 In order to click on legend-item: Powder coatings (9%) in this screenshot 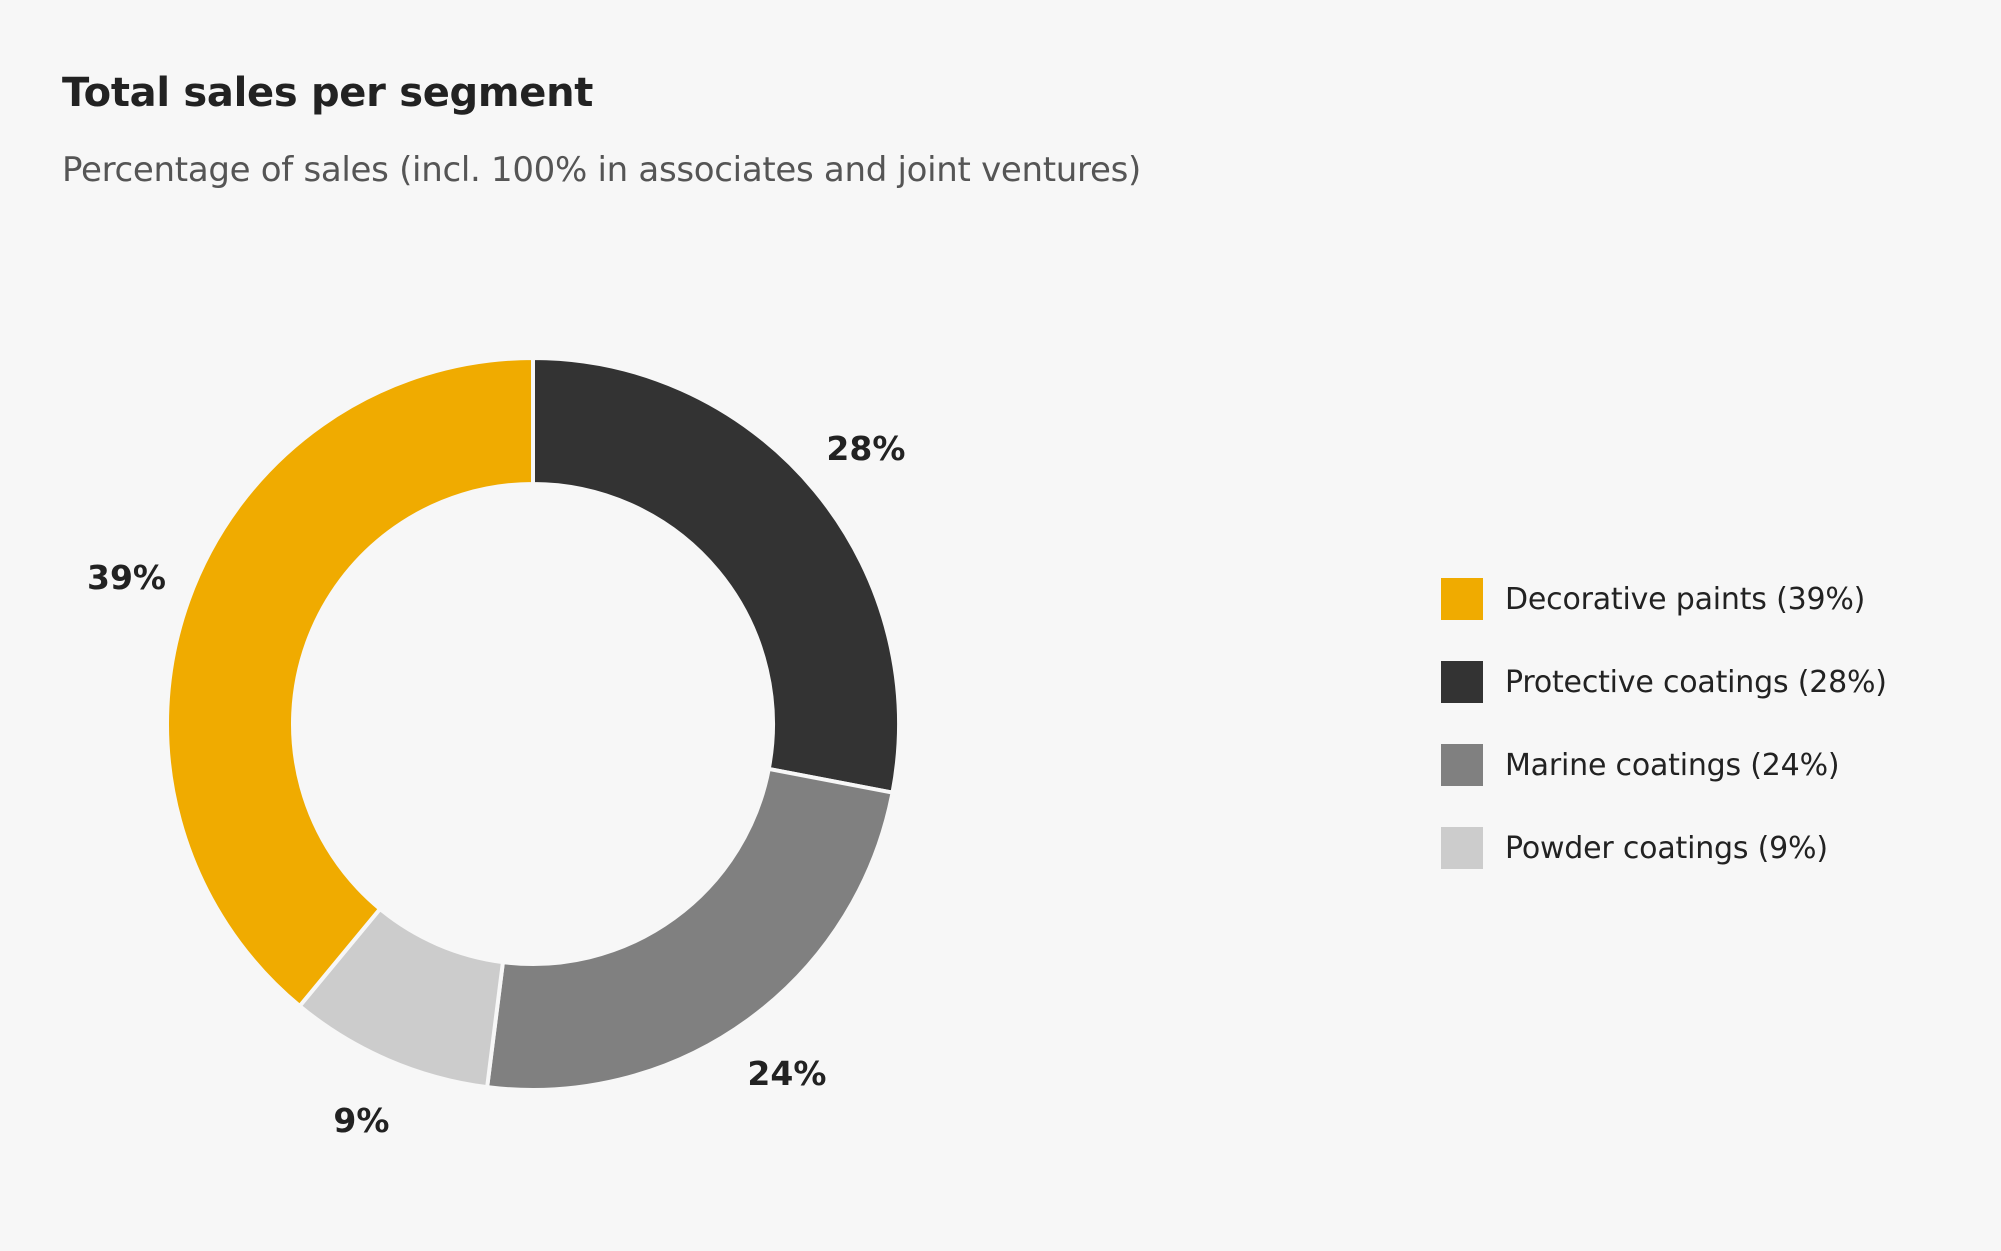, I will do `click(1664, 848)`.